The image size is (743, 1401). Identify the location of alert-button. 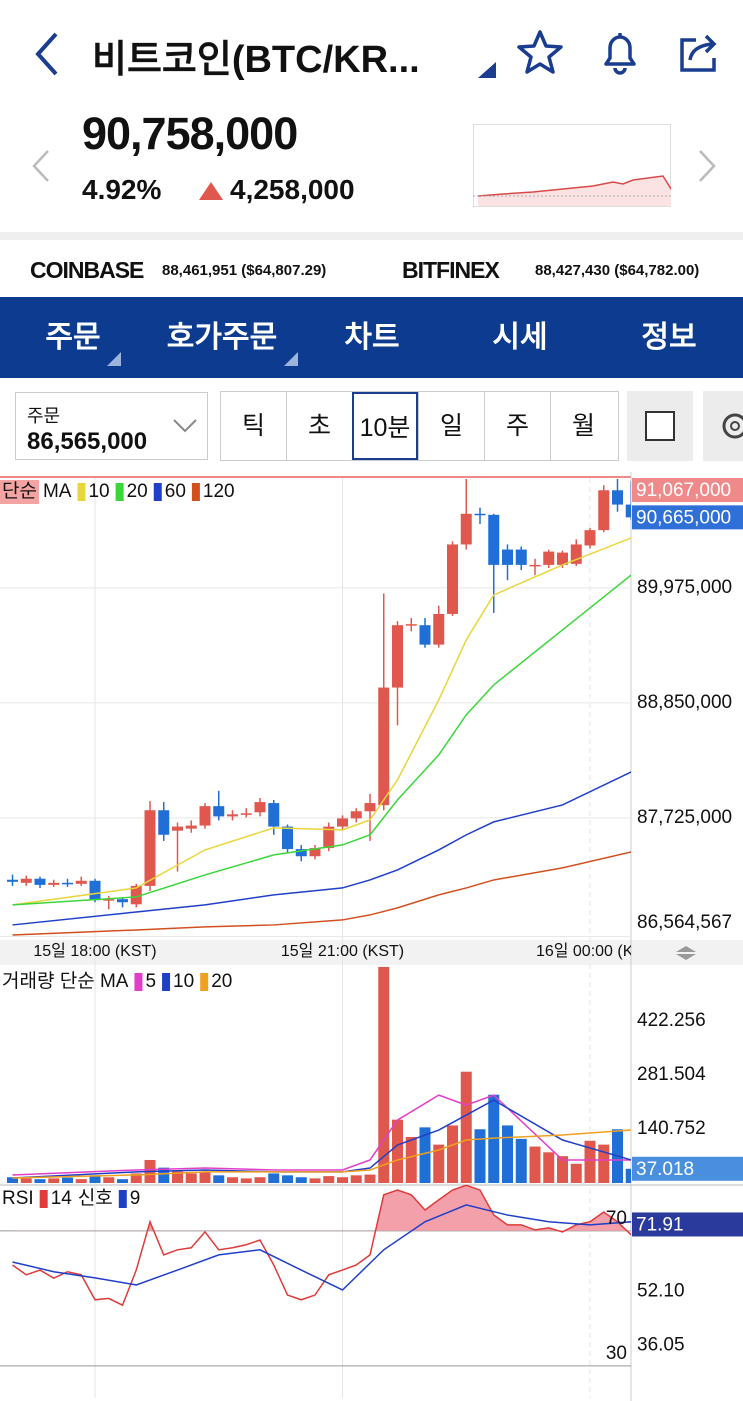
(620, 52).